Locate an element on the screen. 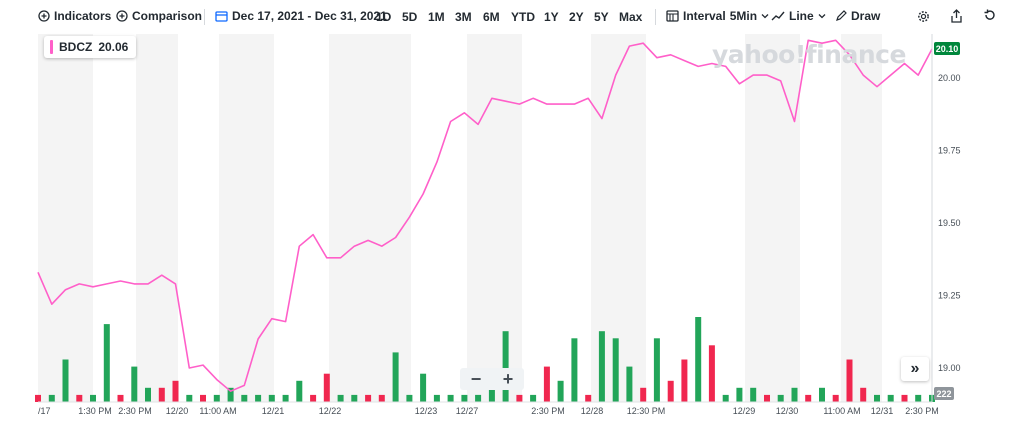 This screenshot has height=422, width=1024. series-color-swatch is located at coordinates (51, 47).